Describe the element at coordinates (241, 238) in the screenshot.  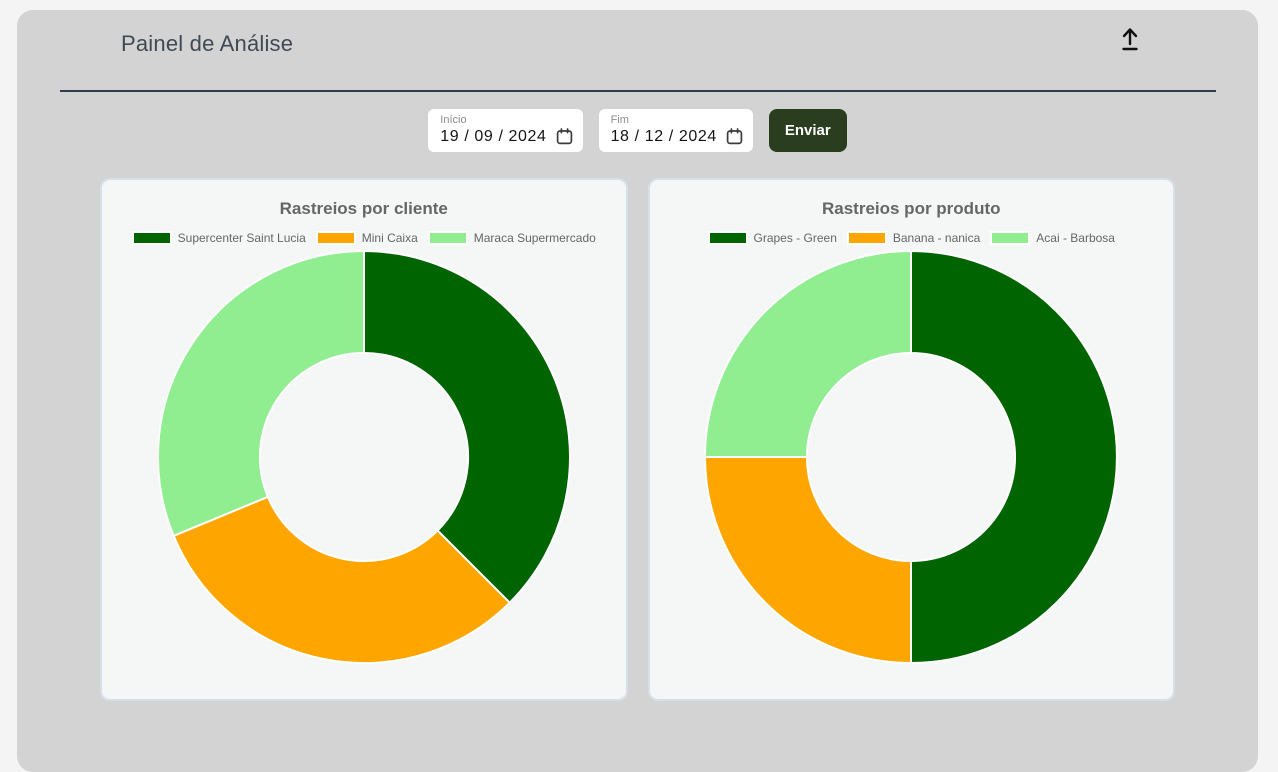
I see `legend-label: Supercenter Saint Lucia` at that location.